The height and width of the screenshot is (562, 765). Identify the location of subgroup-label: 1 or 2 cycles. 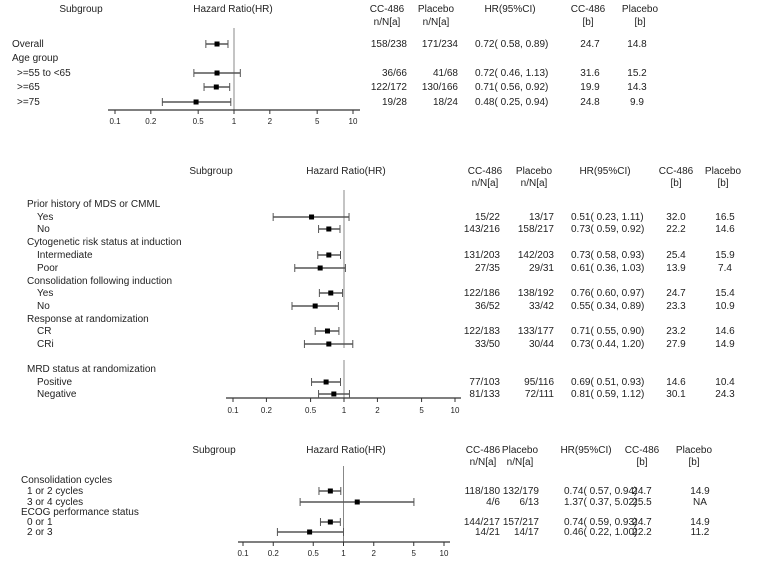
(55, 491).